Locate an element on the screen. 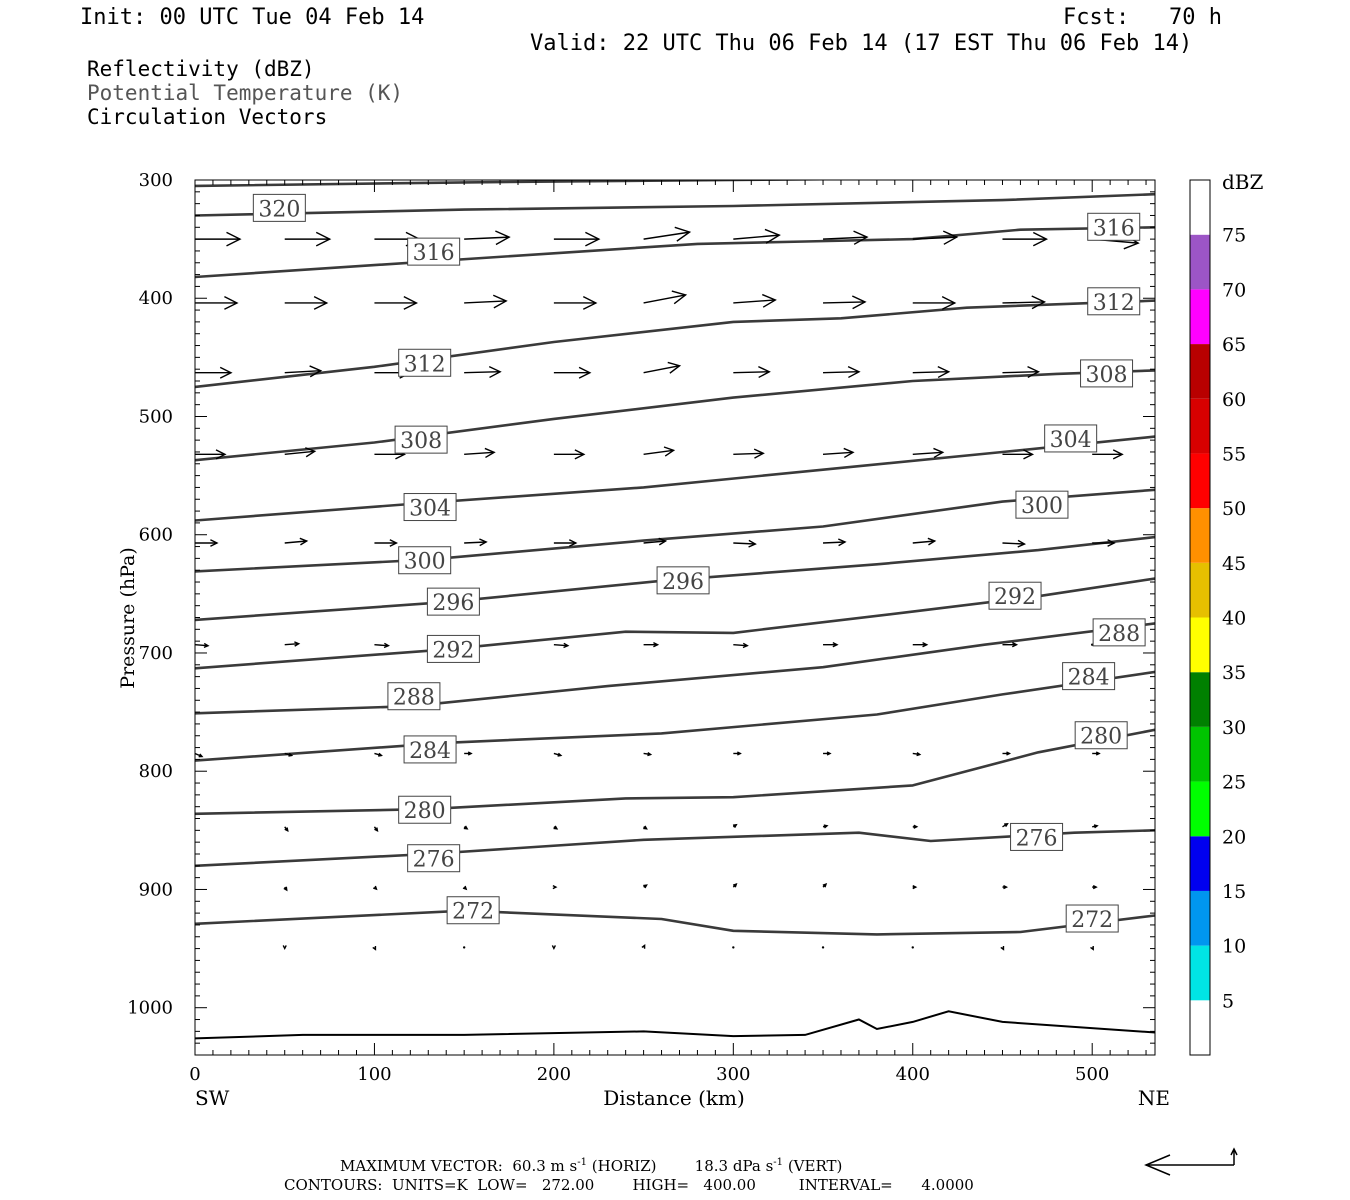 This screenshot has height=1200, width=1350. contour-label: 292 is located at coordinates (453, 650).